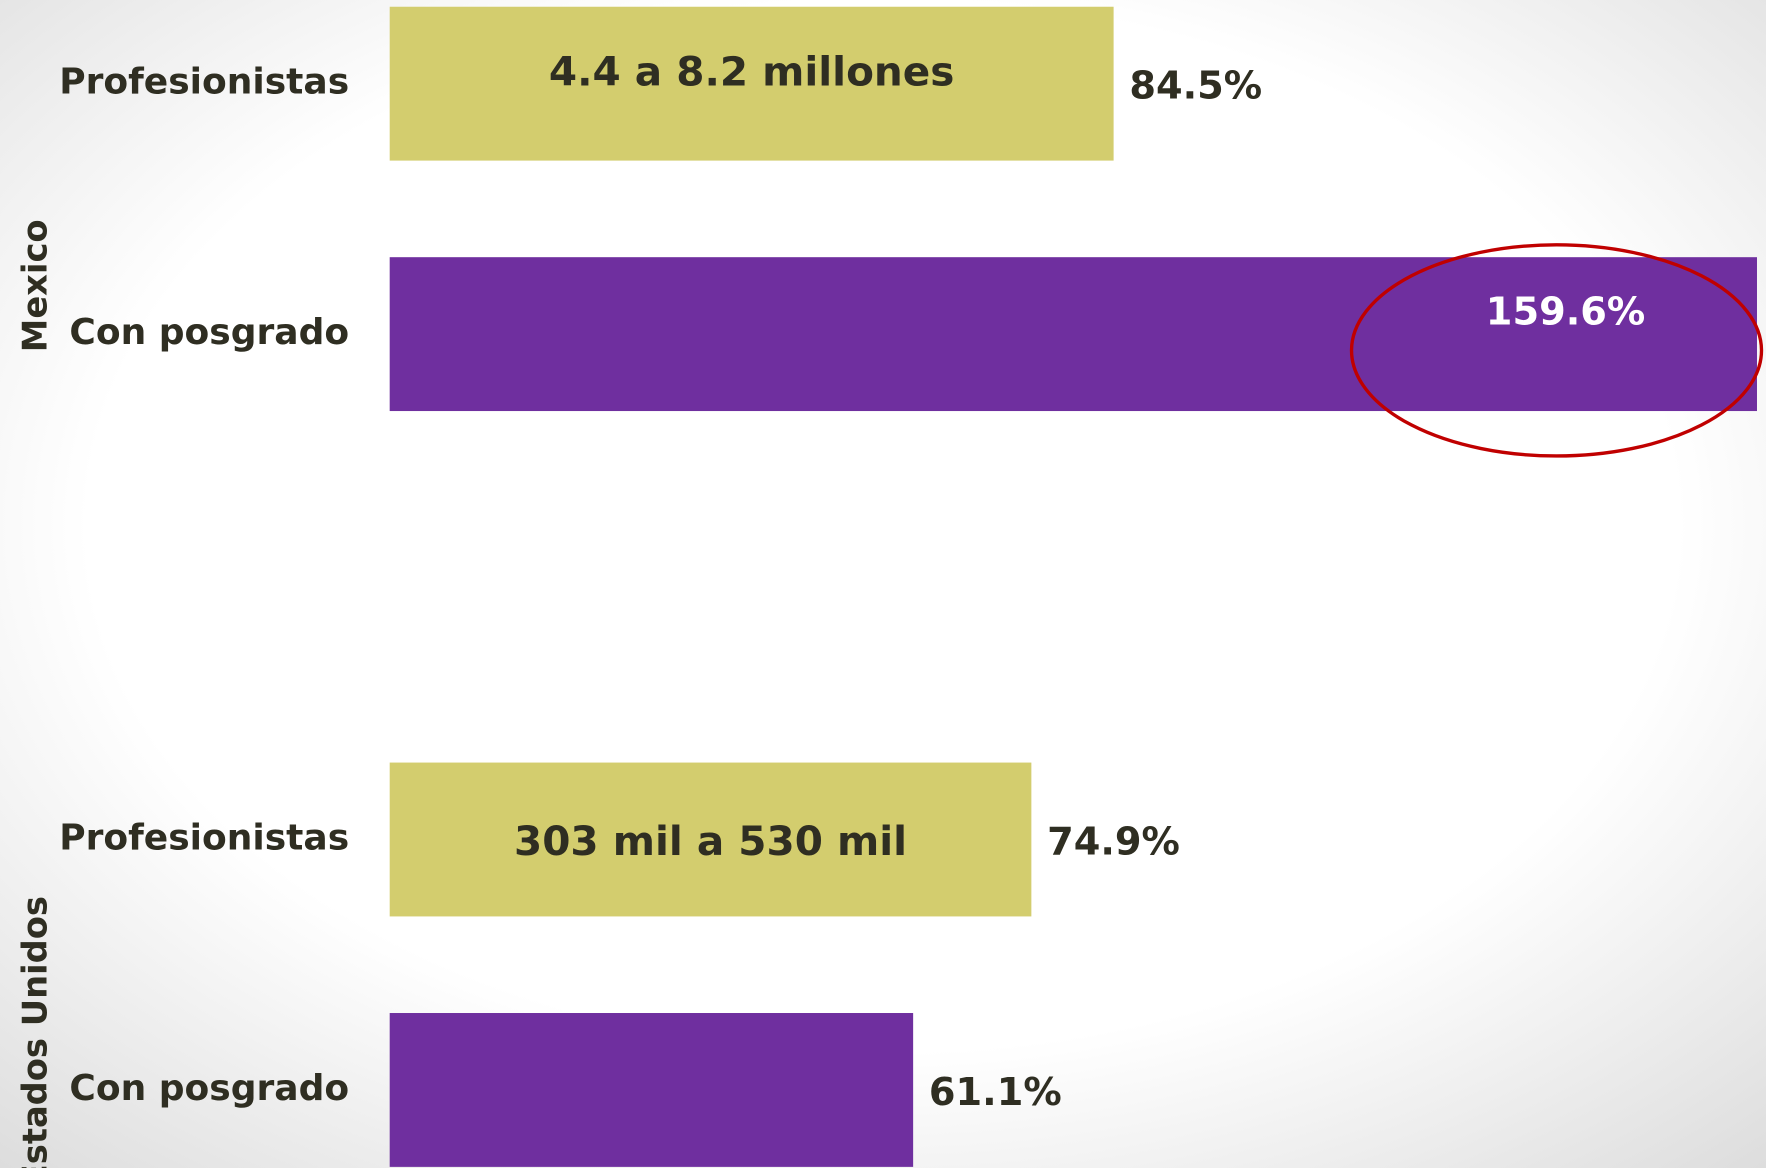  I want to click on value-label: 61.1%, so click(995, 1093).